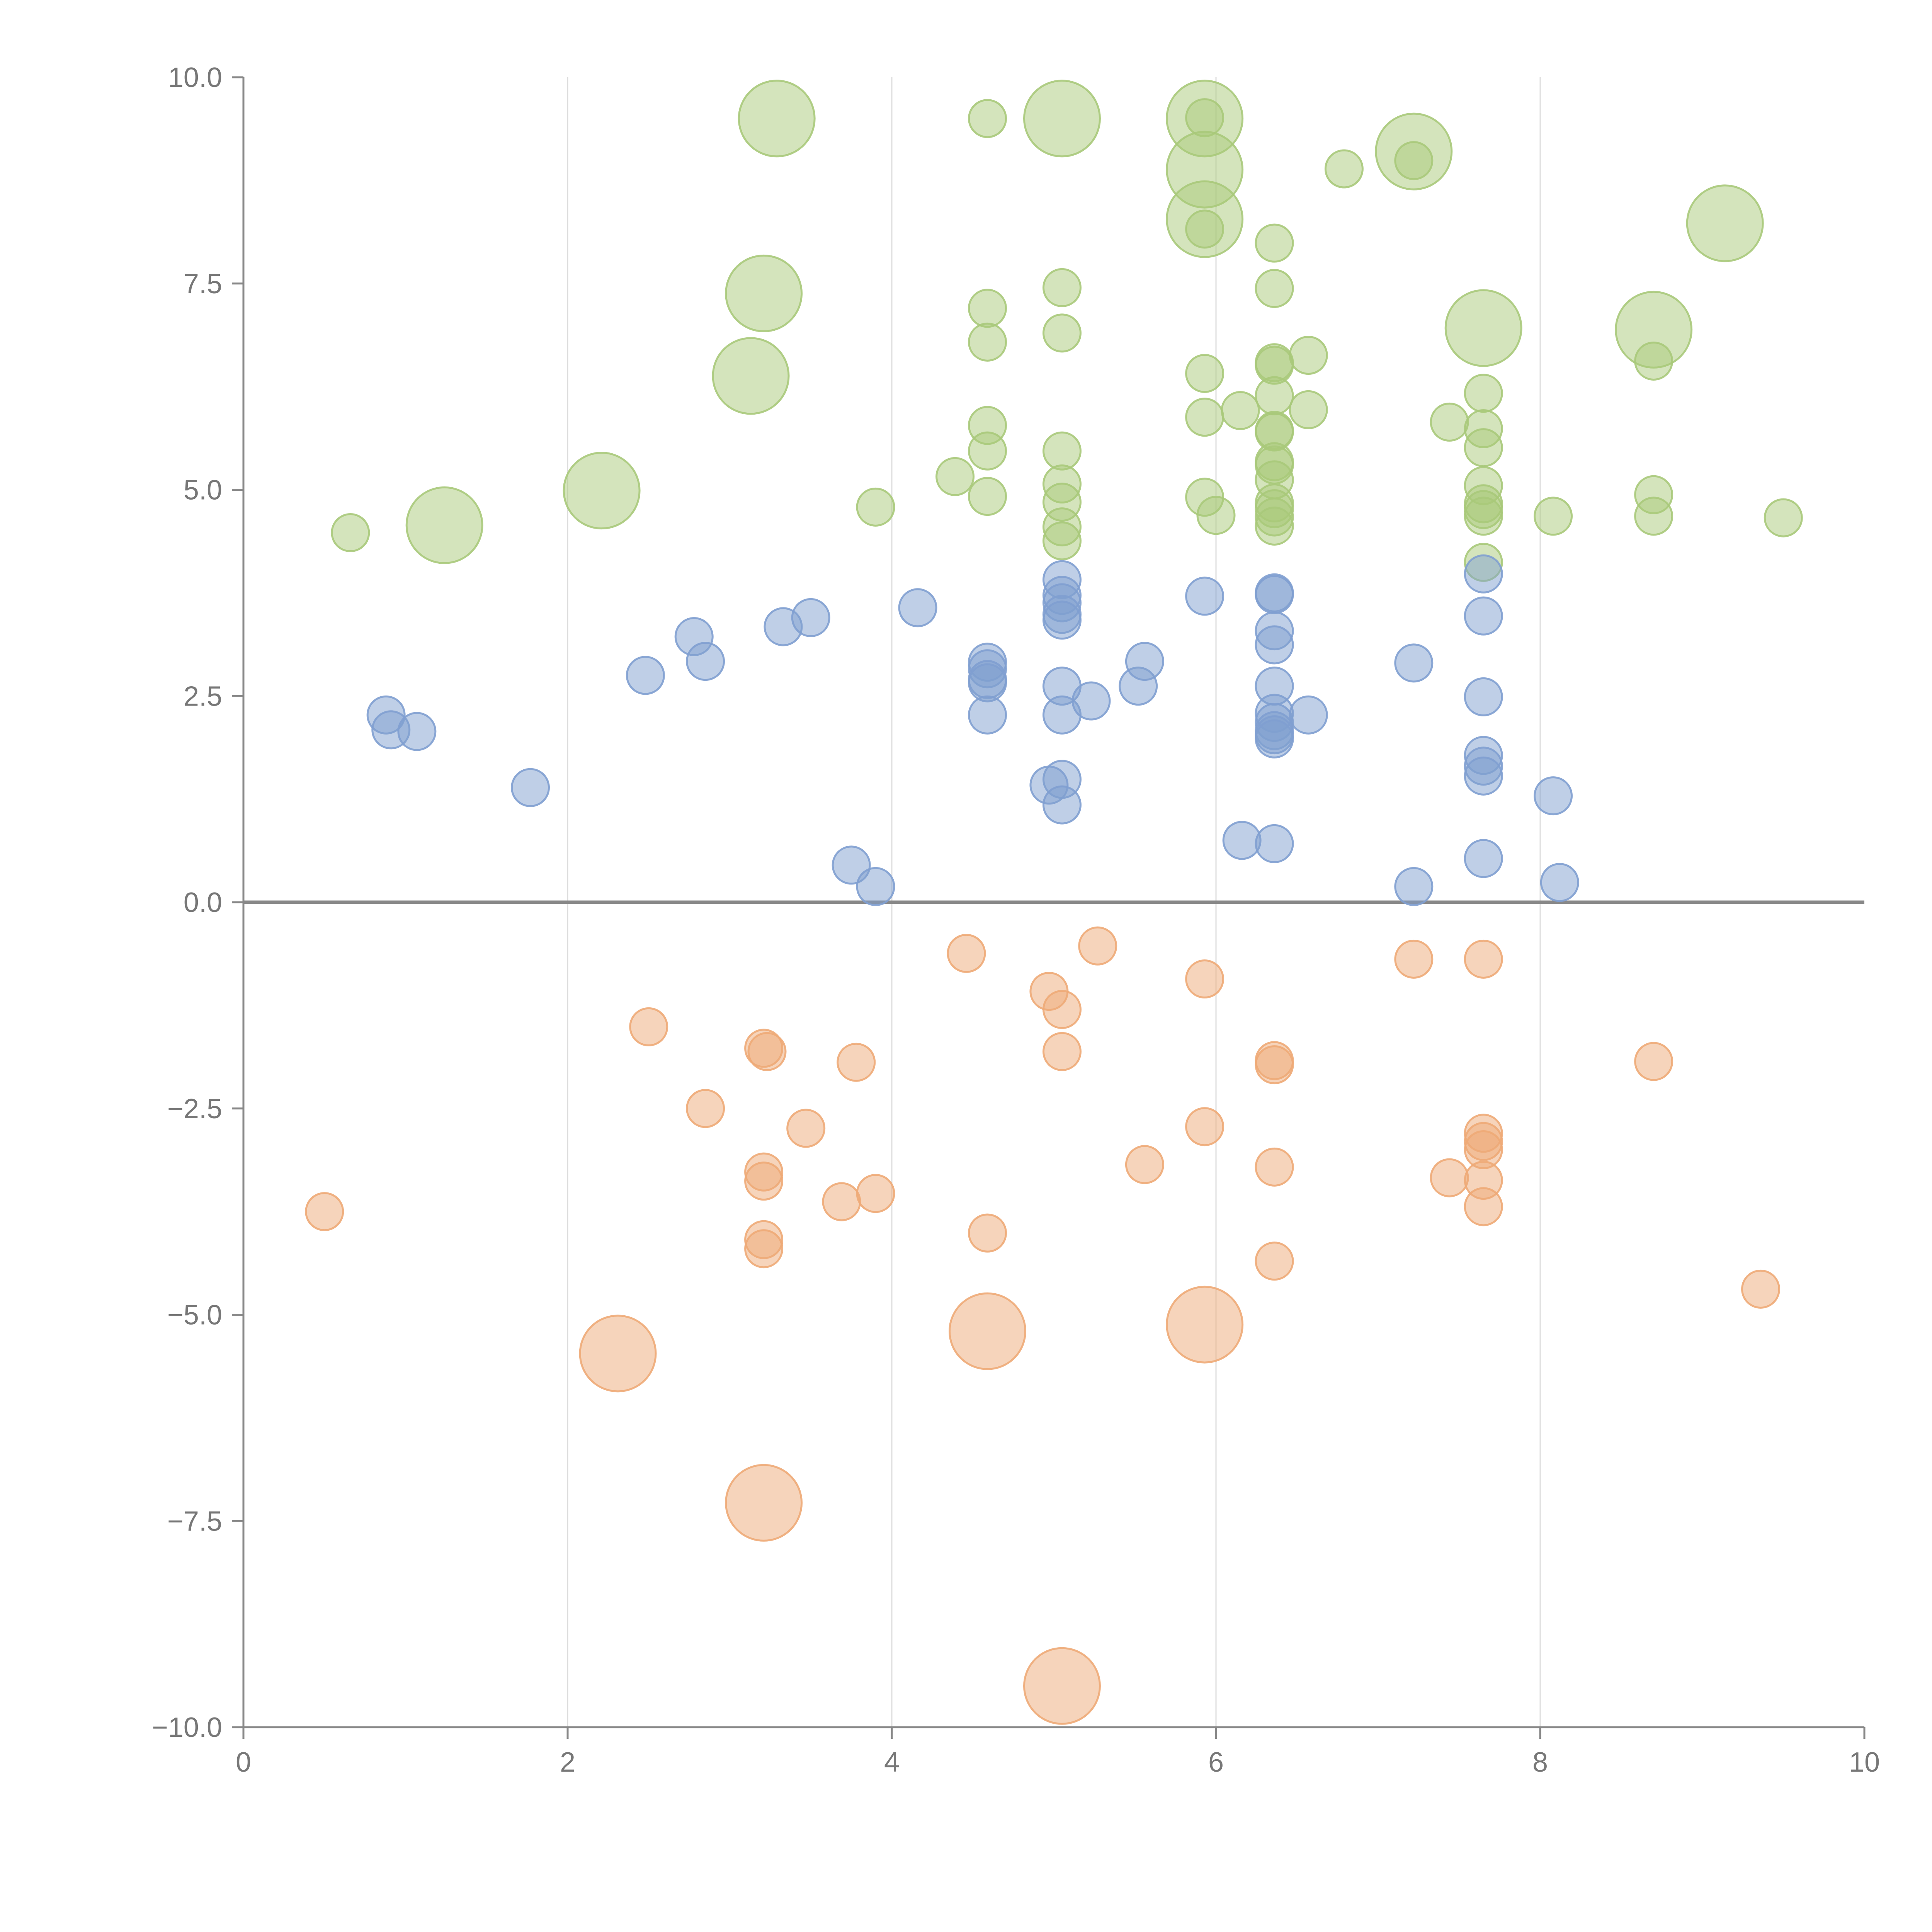 The height and width of the screenshot is (1932, 1932). What do you see at coordinates (244, 1763) in the screenshot?
I see `x-tick-label: 0` at bounding box center [244, 1763].